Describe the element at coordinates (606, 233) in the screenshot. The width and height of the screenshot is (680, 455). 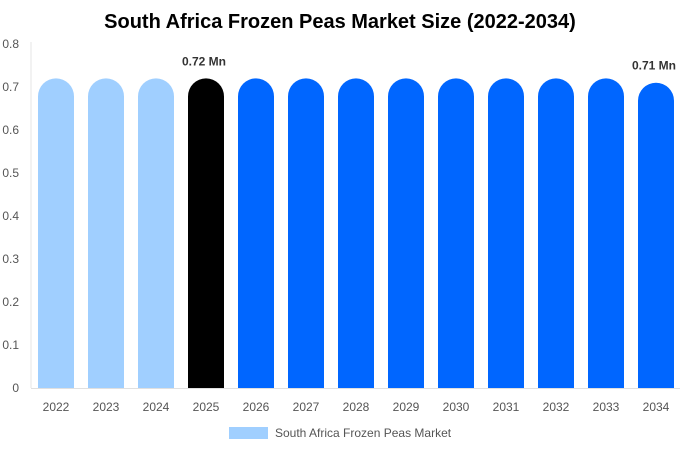
I see `bar-2033` at that location.